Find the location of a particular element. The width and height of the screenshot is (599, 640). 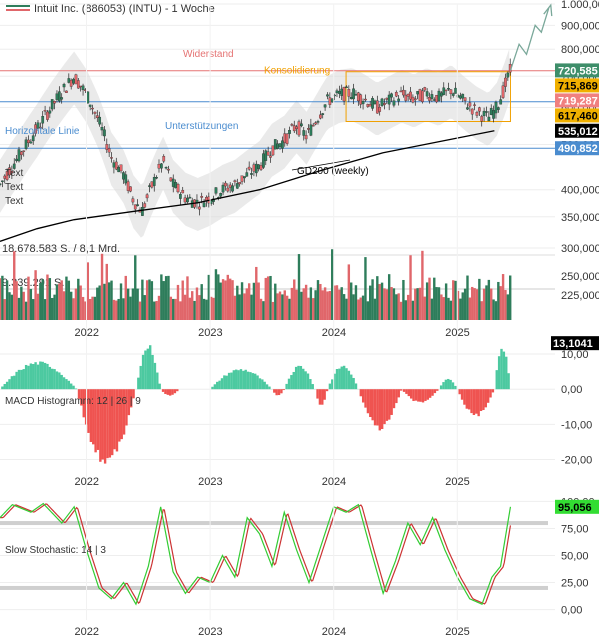

annotation-horizontal-line: Horizontale Linie is located at coordinates (42, 131).